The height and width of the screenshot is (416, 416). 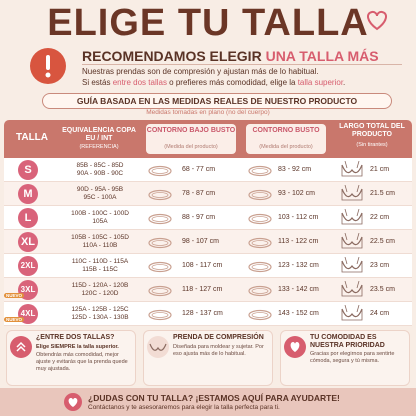 What do you see at coordinates (75, 337) in the screenshot?
I see `tip-title: ¿ENTRE DOS TALLAS?` at bounding box center [75, 337].